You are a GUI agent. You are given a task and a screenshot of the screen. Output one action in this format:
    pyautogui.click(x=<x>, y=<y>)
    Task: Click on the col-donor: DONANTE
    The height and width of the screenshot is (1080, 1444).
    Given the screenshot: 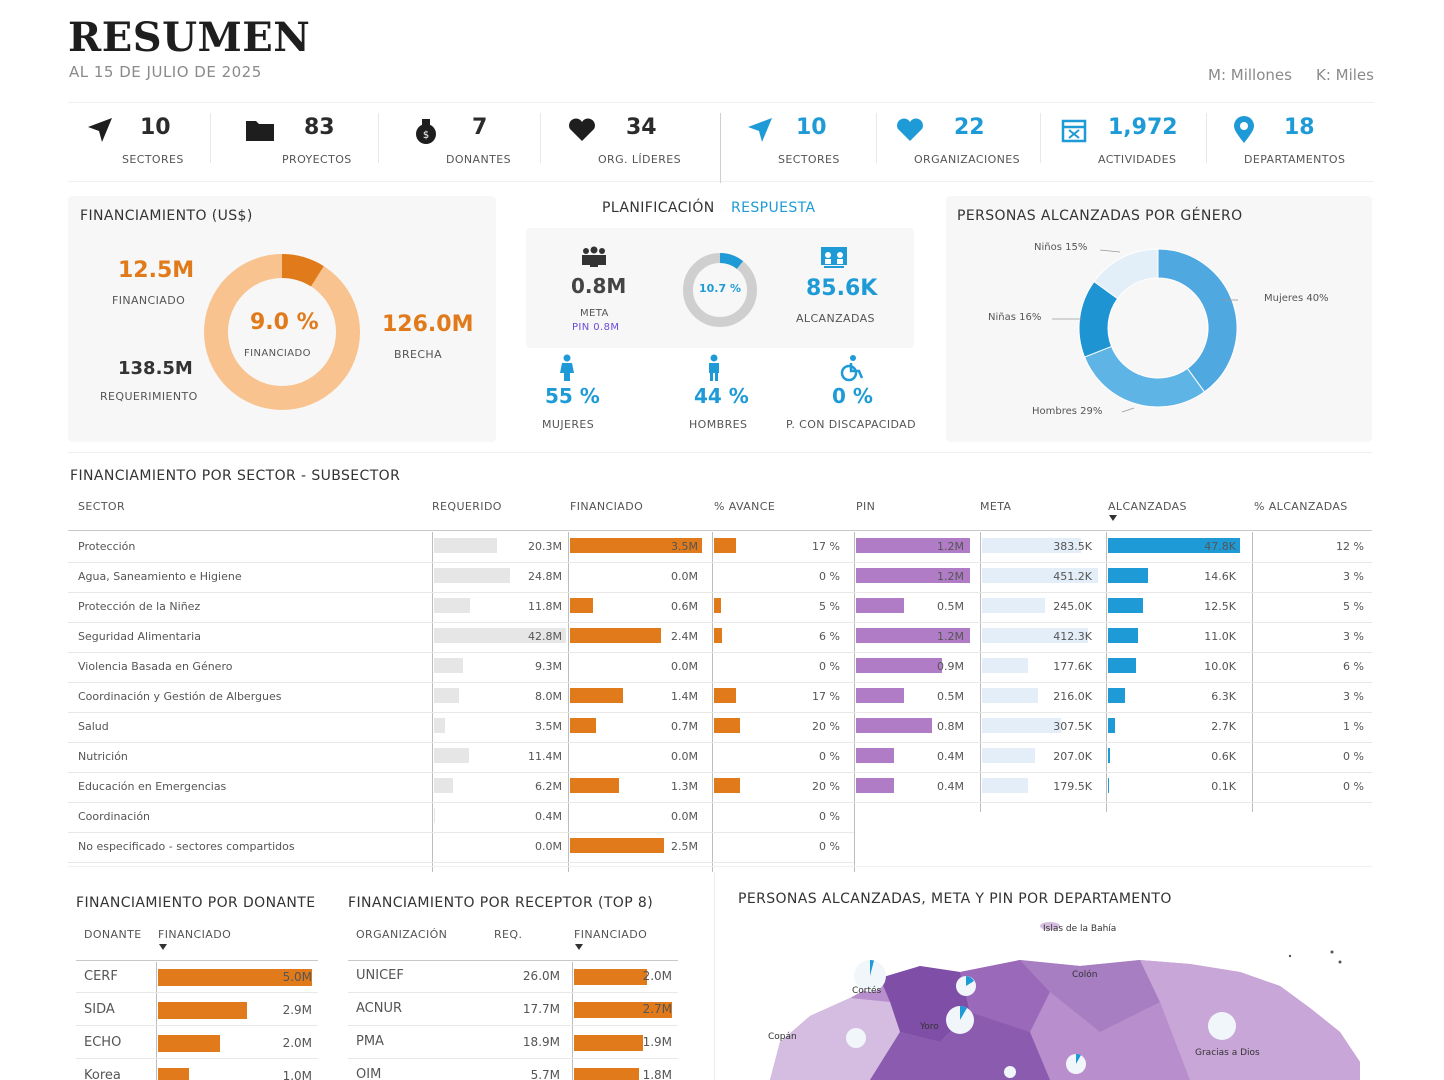 What is the action you would take?
    pyautogui.click(x=113, y=934)
    